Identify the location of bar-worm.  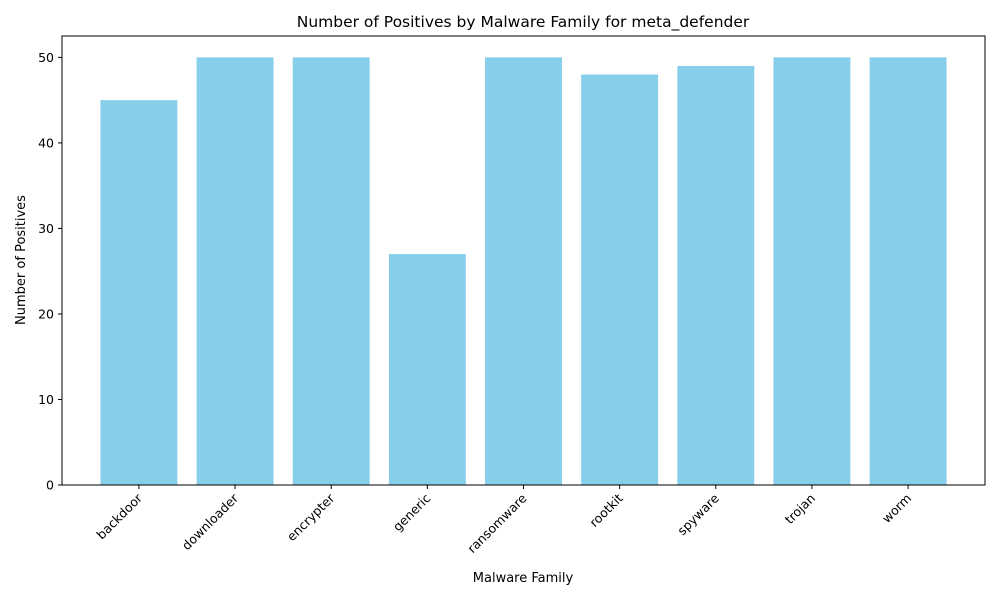
(908, 271).